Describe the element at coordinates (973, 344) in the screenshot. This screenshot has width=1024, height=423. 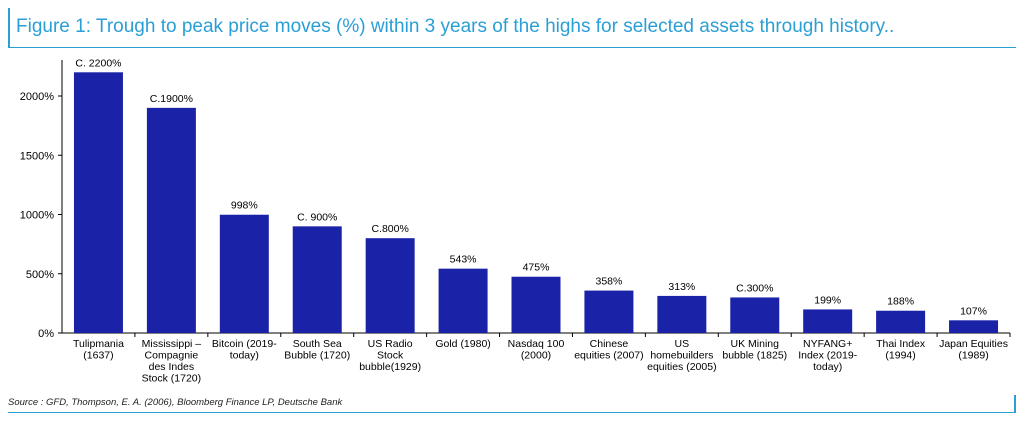
I see `x-tick-label-line: Japan Equities` at that location.